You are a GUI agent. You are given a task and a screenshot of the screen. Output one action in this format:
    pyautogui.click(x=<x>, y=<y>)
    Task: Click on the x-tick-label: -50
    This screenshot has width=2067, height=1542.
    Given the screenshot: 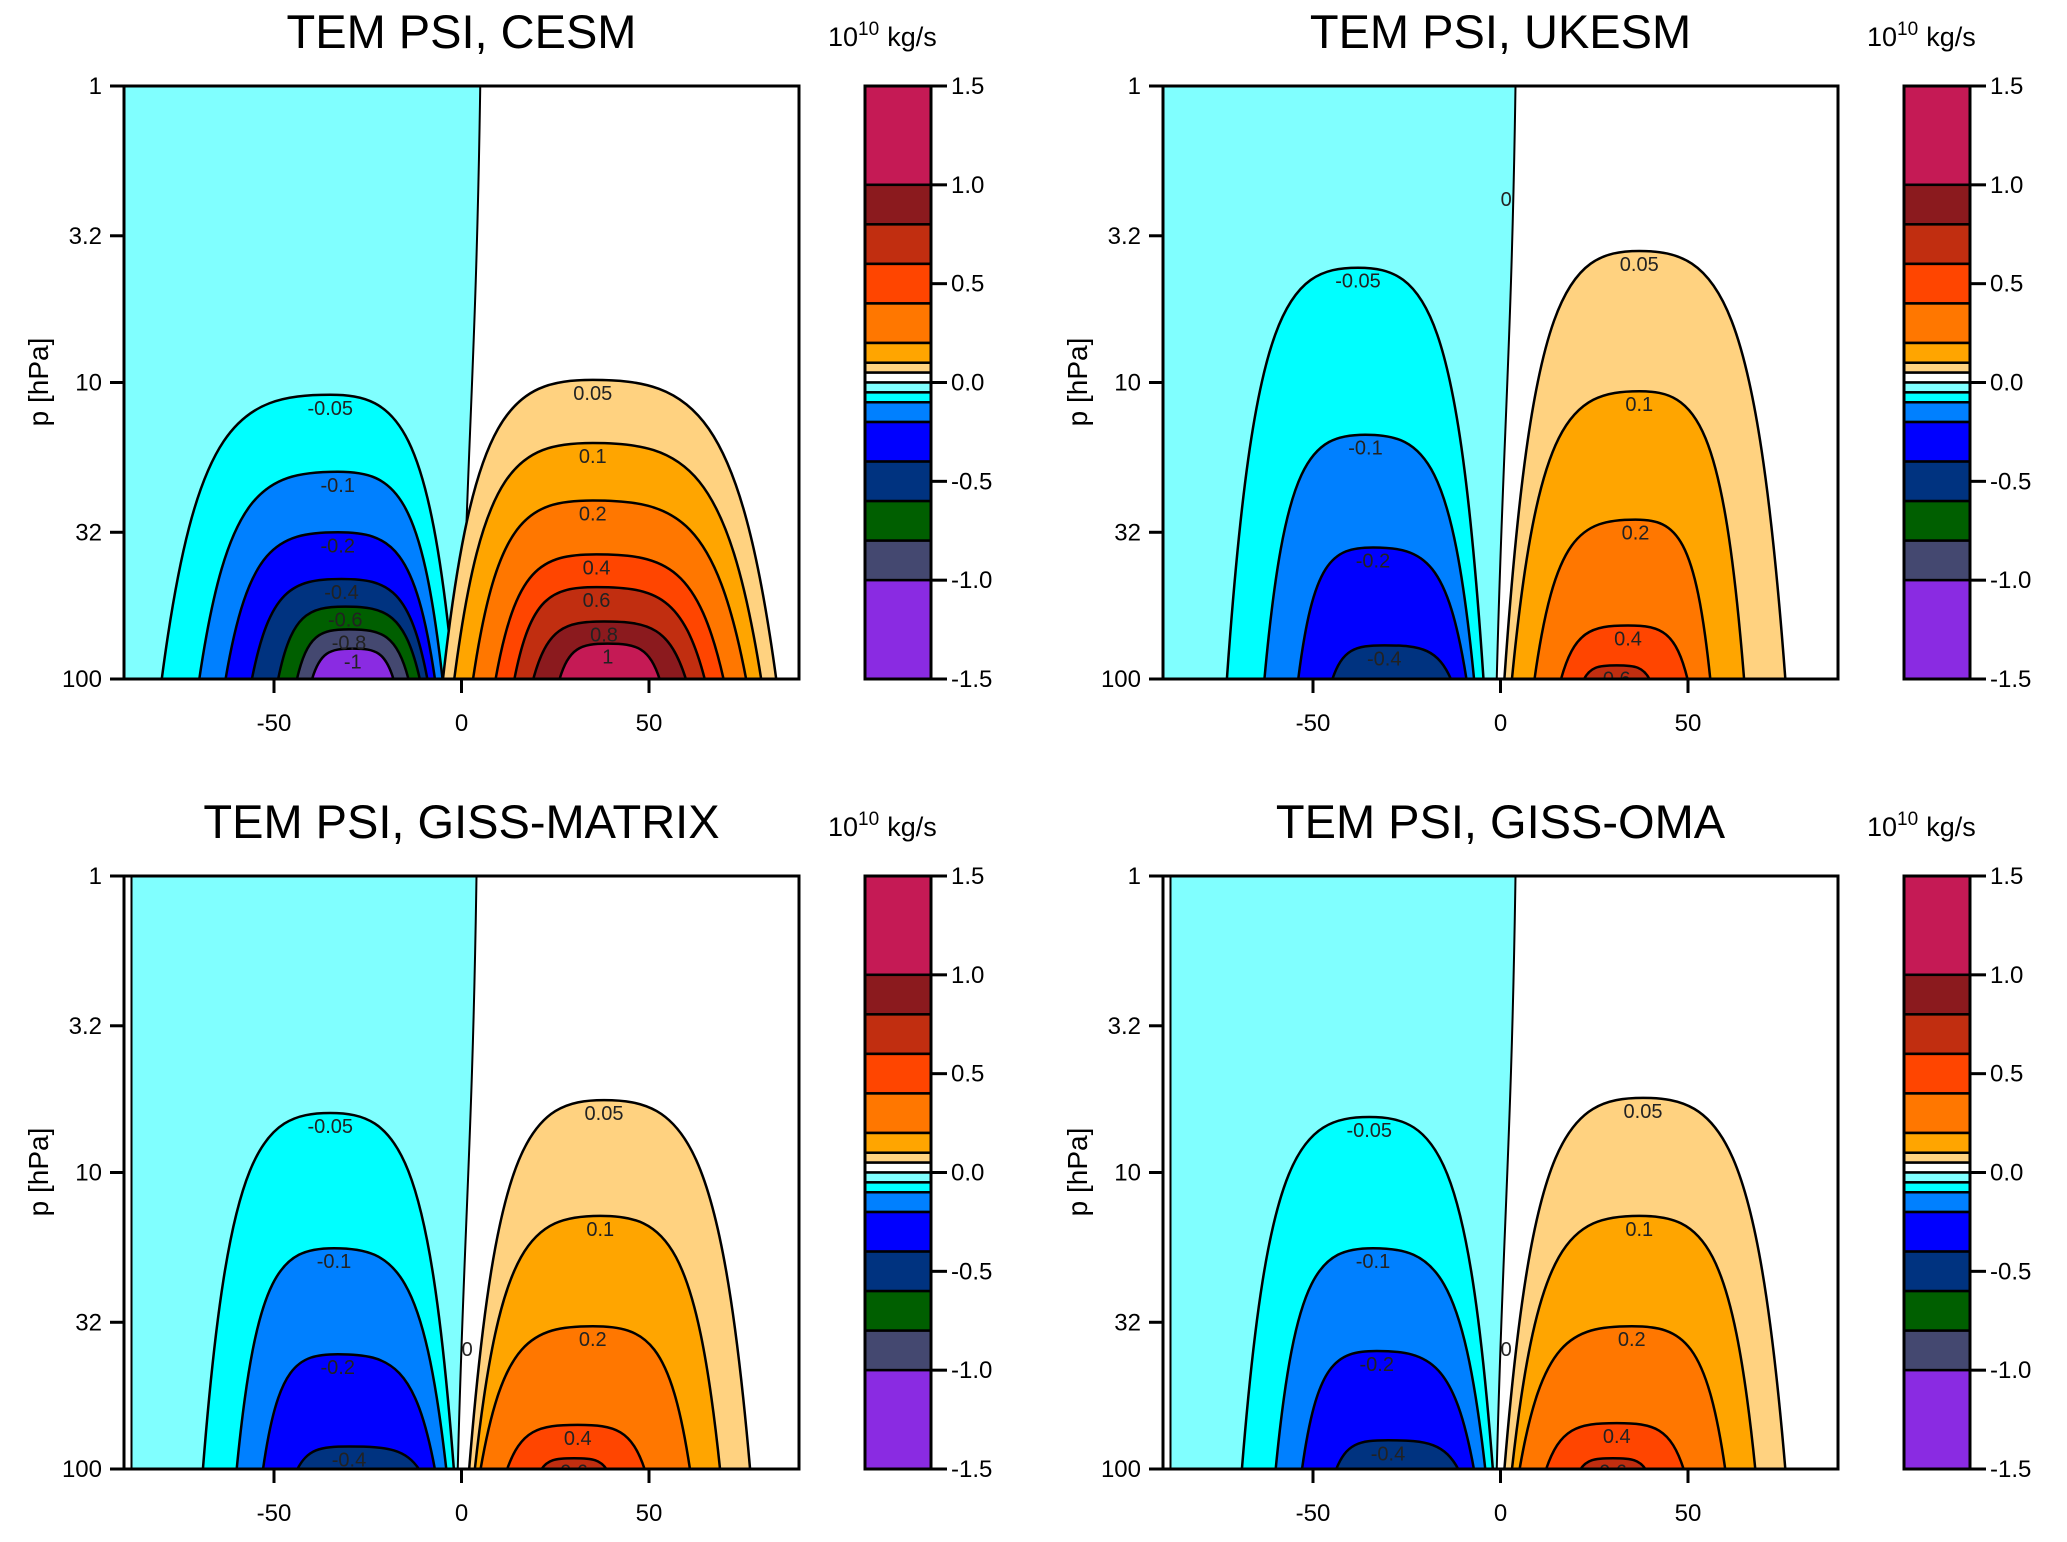 What is the action you would take?
    pyautogui.click(x=274, y=723)
    